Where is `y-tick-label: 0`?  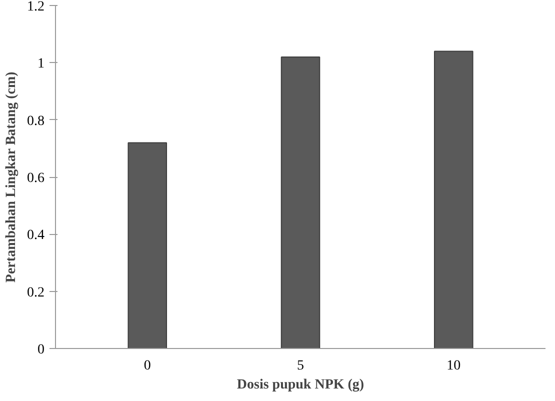
y-tick-label: 0 is located at coordinates (41, 350).